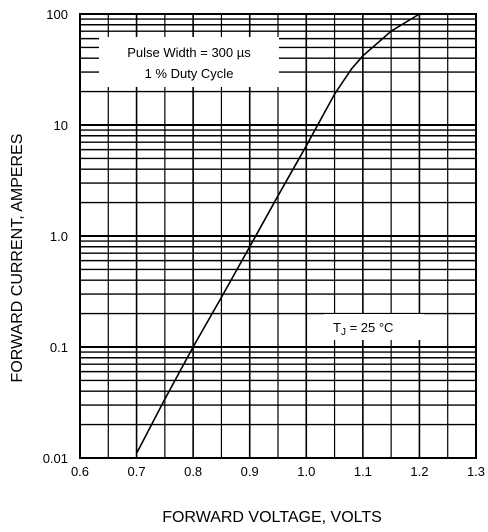 The image size is (488, 532). What do you see at coordinates (272, 517) in the screenshot?
I see `x-axis-title: FORWARD VOLTAGE, VOLTS` at bounding box center [272, 517].